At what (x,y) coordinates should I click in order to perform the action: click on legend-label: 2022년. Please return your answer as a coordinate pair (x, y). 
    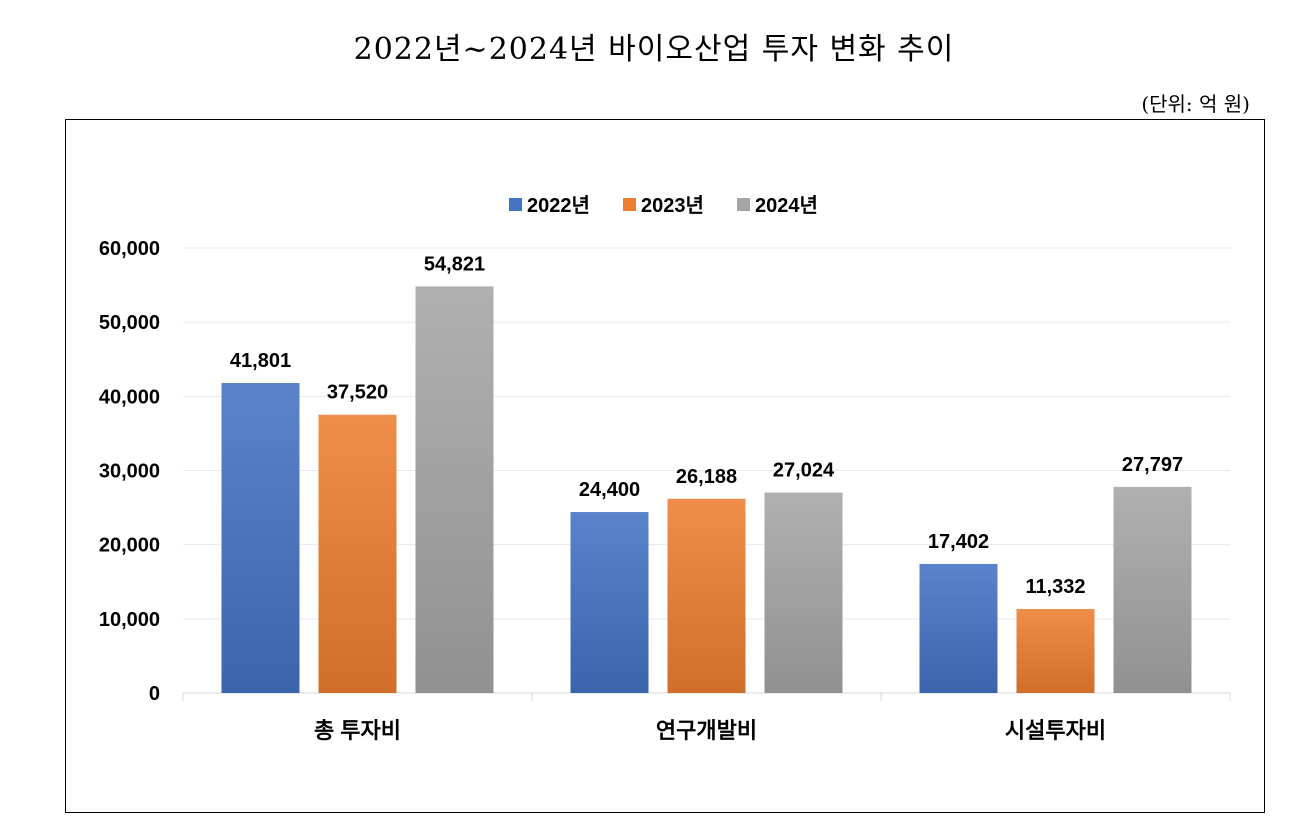
    Looking at the image, I should click on (558, 205).